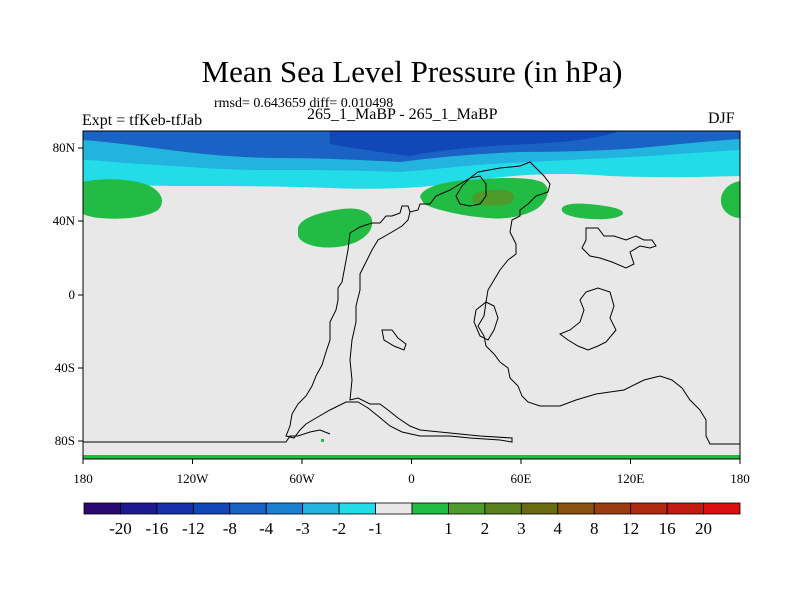 The width and height of the screenshot is (800, 600). I want to click on x-tick-label: 60W, so click(302, 478).